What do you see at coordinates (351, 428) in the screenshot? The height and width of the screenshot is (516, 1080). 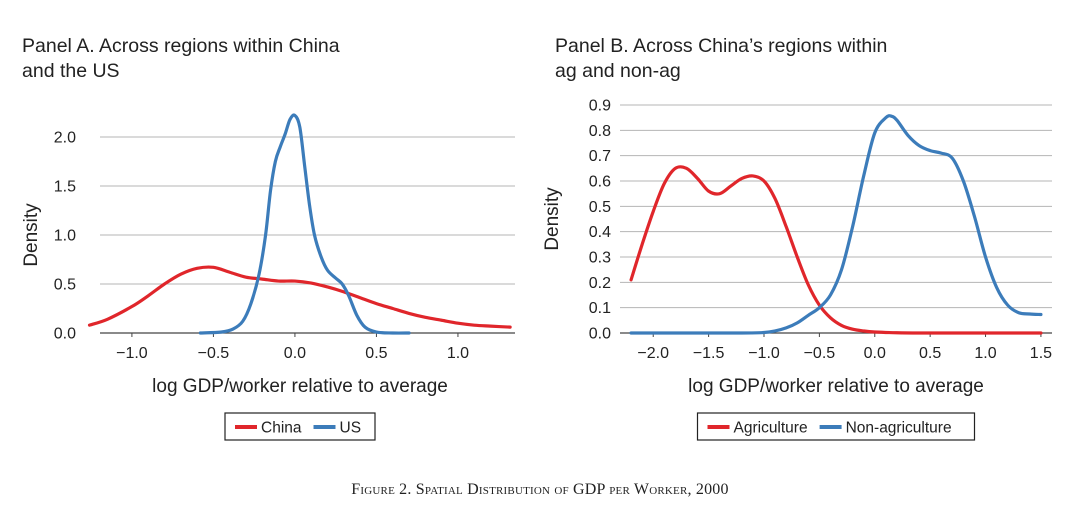 I see `panel-a-legend-label: US` at bounding box center [351, 428].